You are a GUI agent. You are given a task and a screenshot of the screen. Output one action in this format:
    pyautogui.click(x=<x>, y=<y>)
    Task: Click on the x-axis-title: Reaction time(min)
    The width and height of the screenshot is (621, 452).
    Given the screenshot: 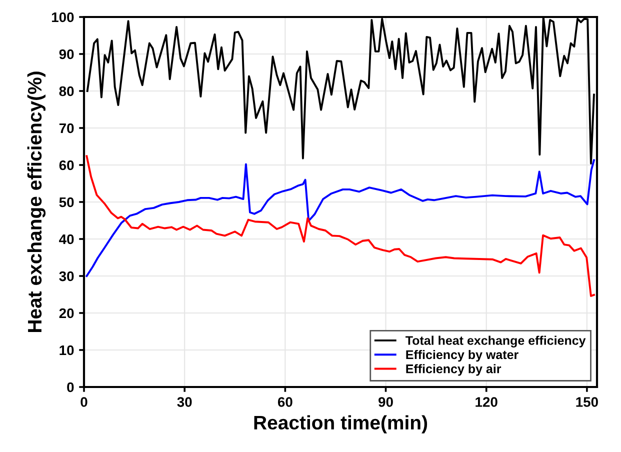 What is the action you would take?
    pyautogui.click(x=341, y=424)
    